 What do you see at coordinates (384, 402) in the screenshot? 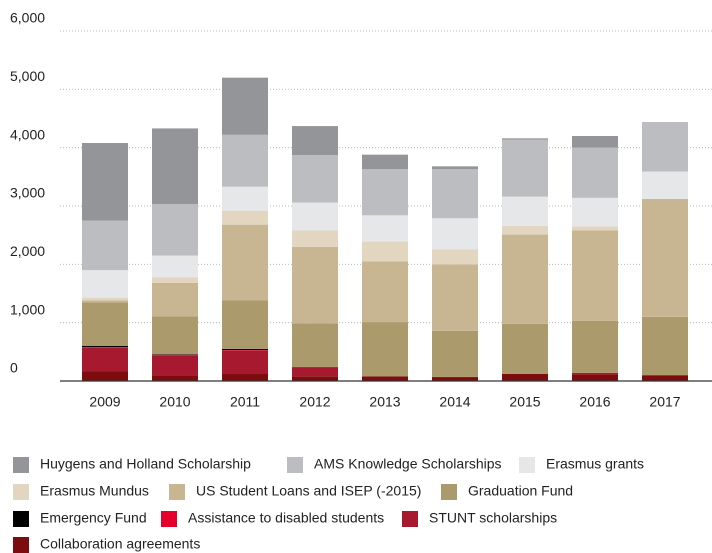
I see `x-tick-label: 2013` at bounding box center [384, 402].